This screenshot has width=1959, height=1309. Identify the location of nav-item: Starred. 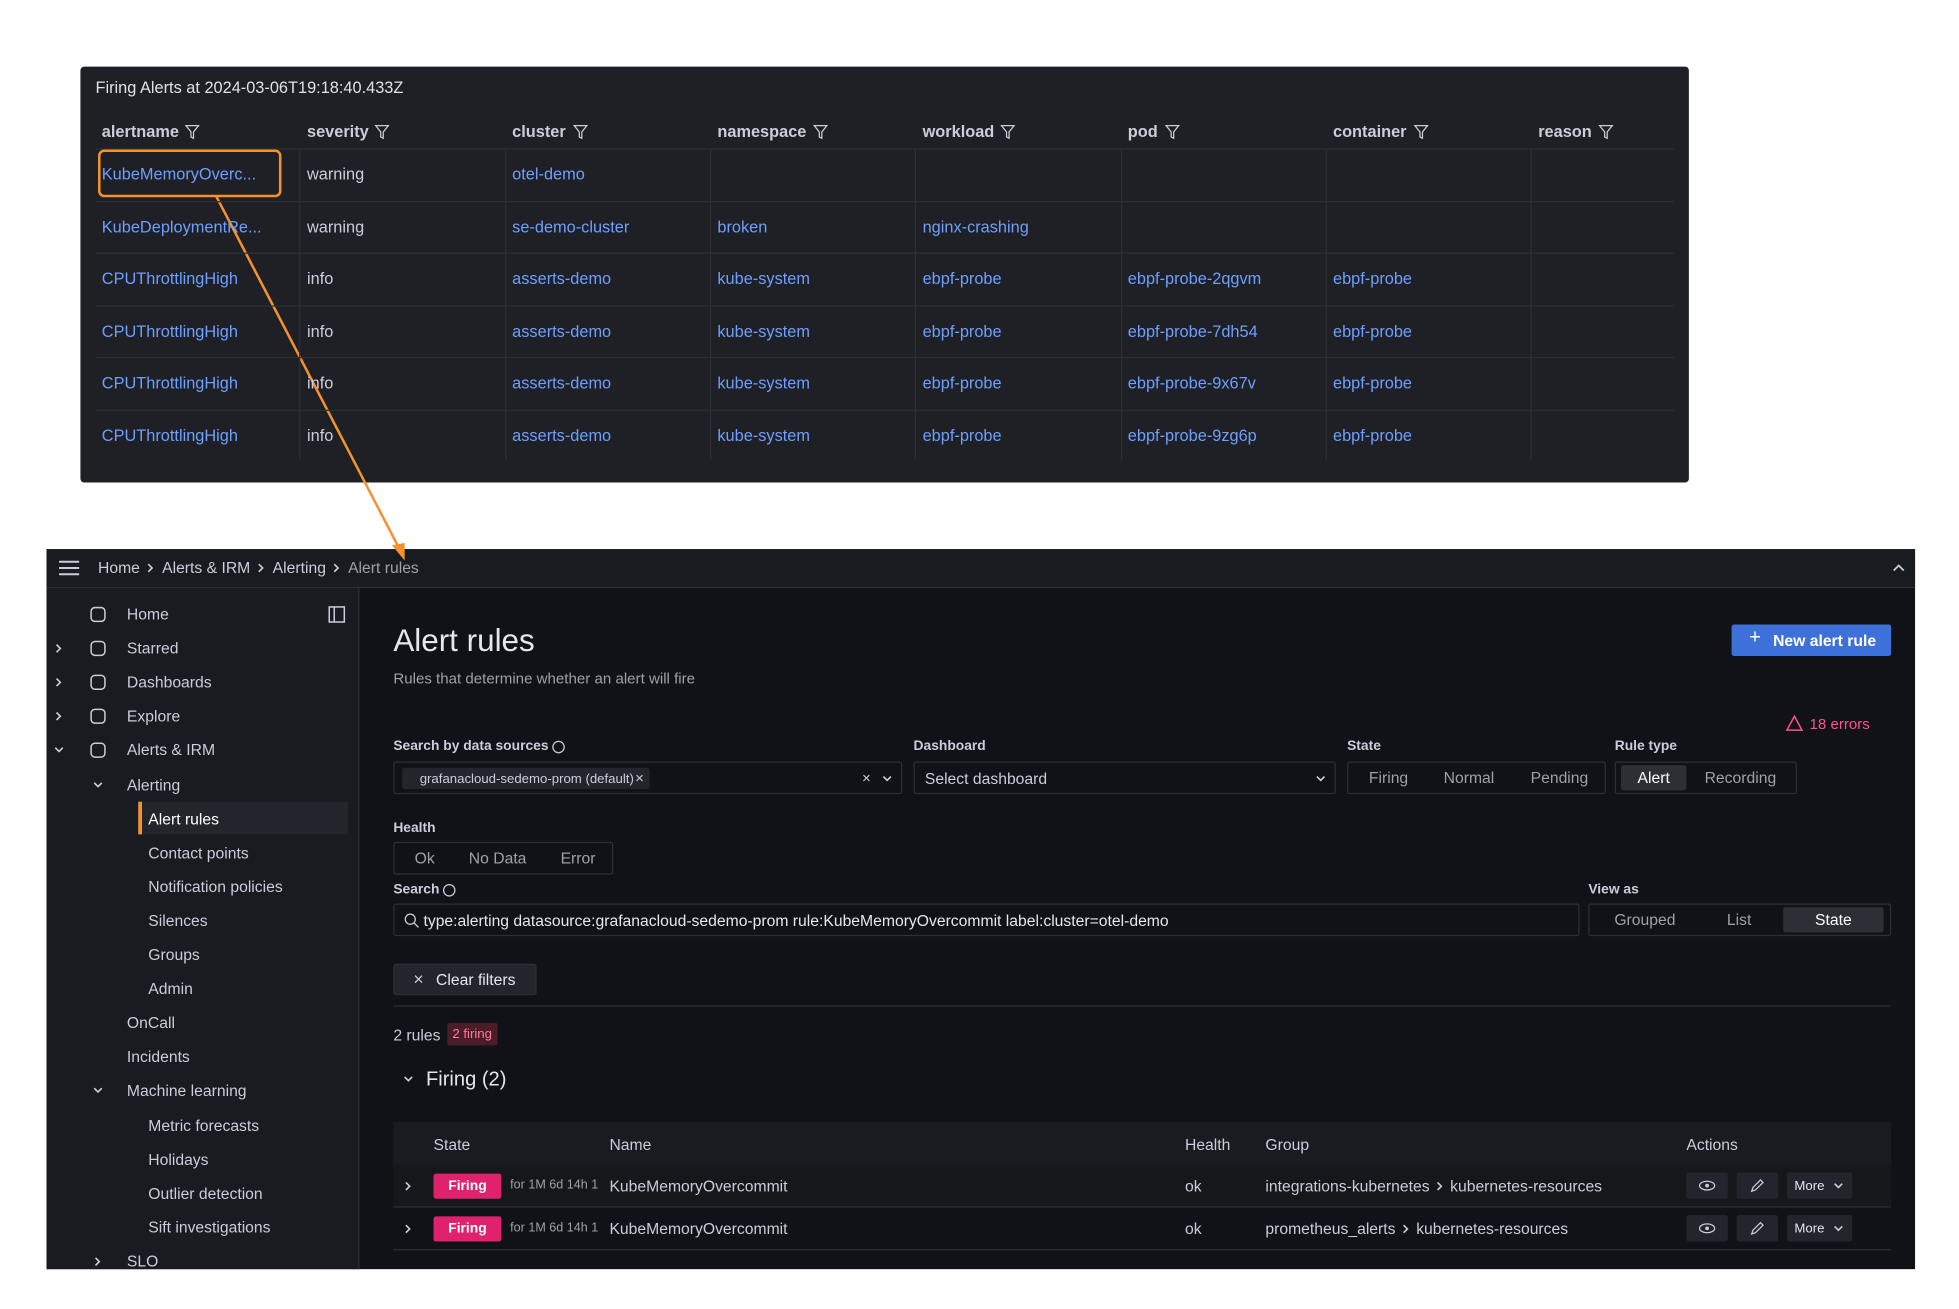
(152, 648).